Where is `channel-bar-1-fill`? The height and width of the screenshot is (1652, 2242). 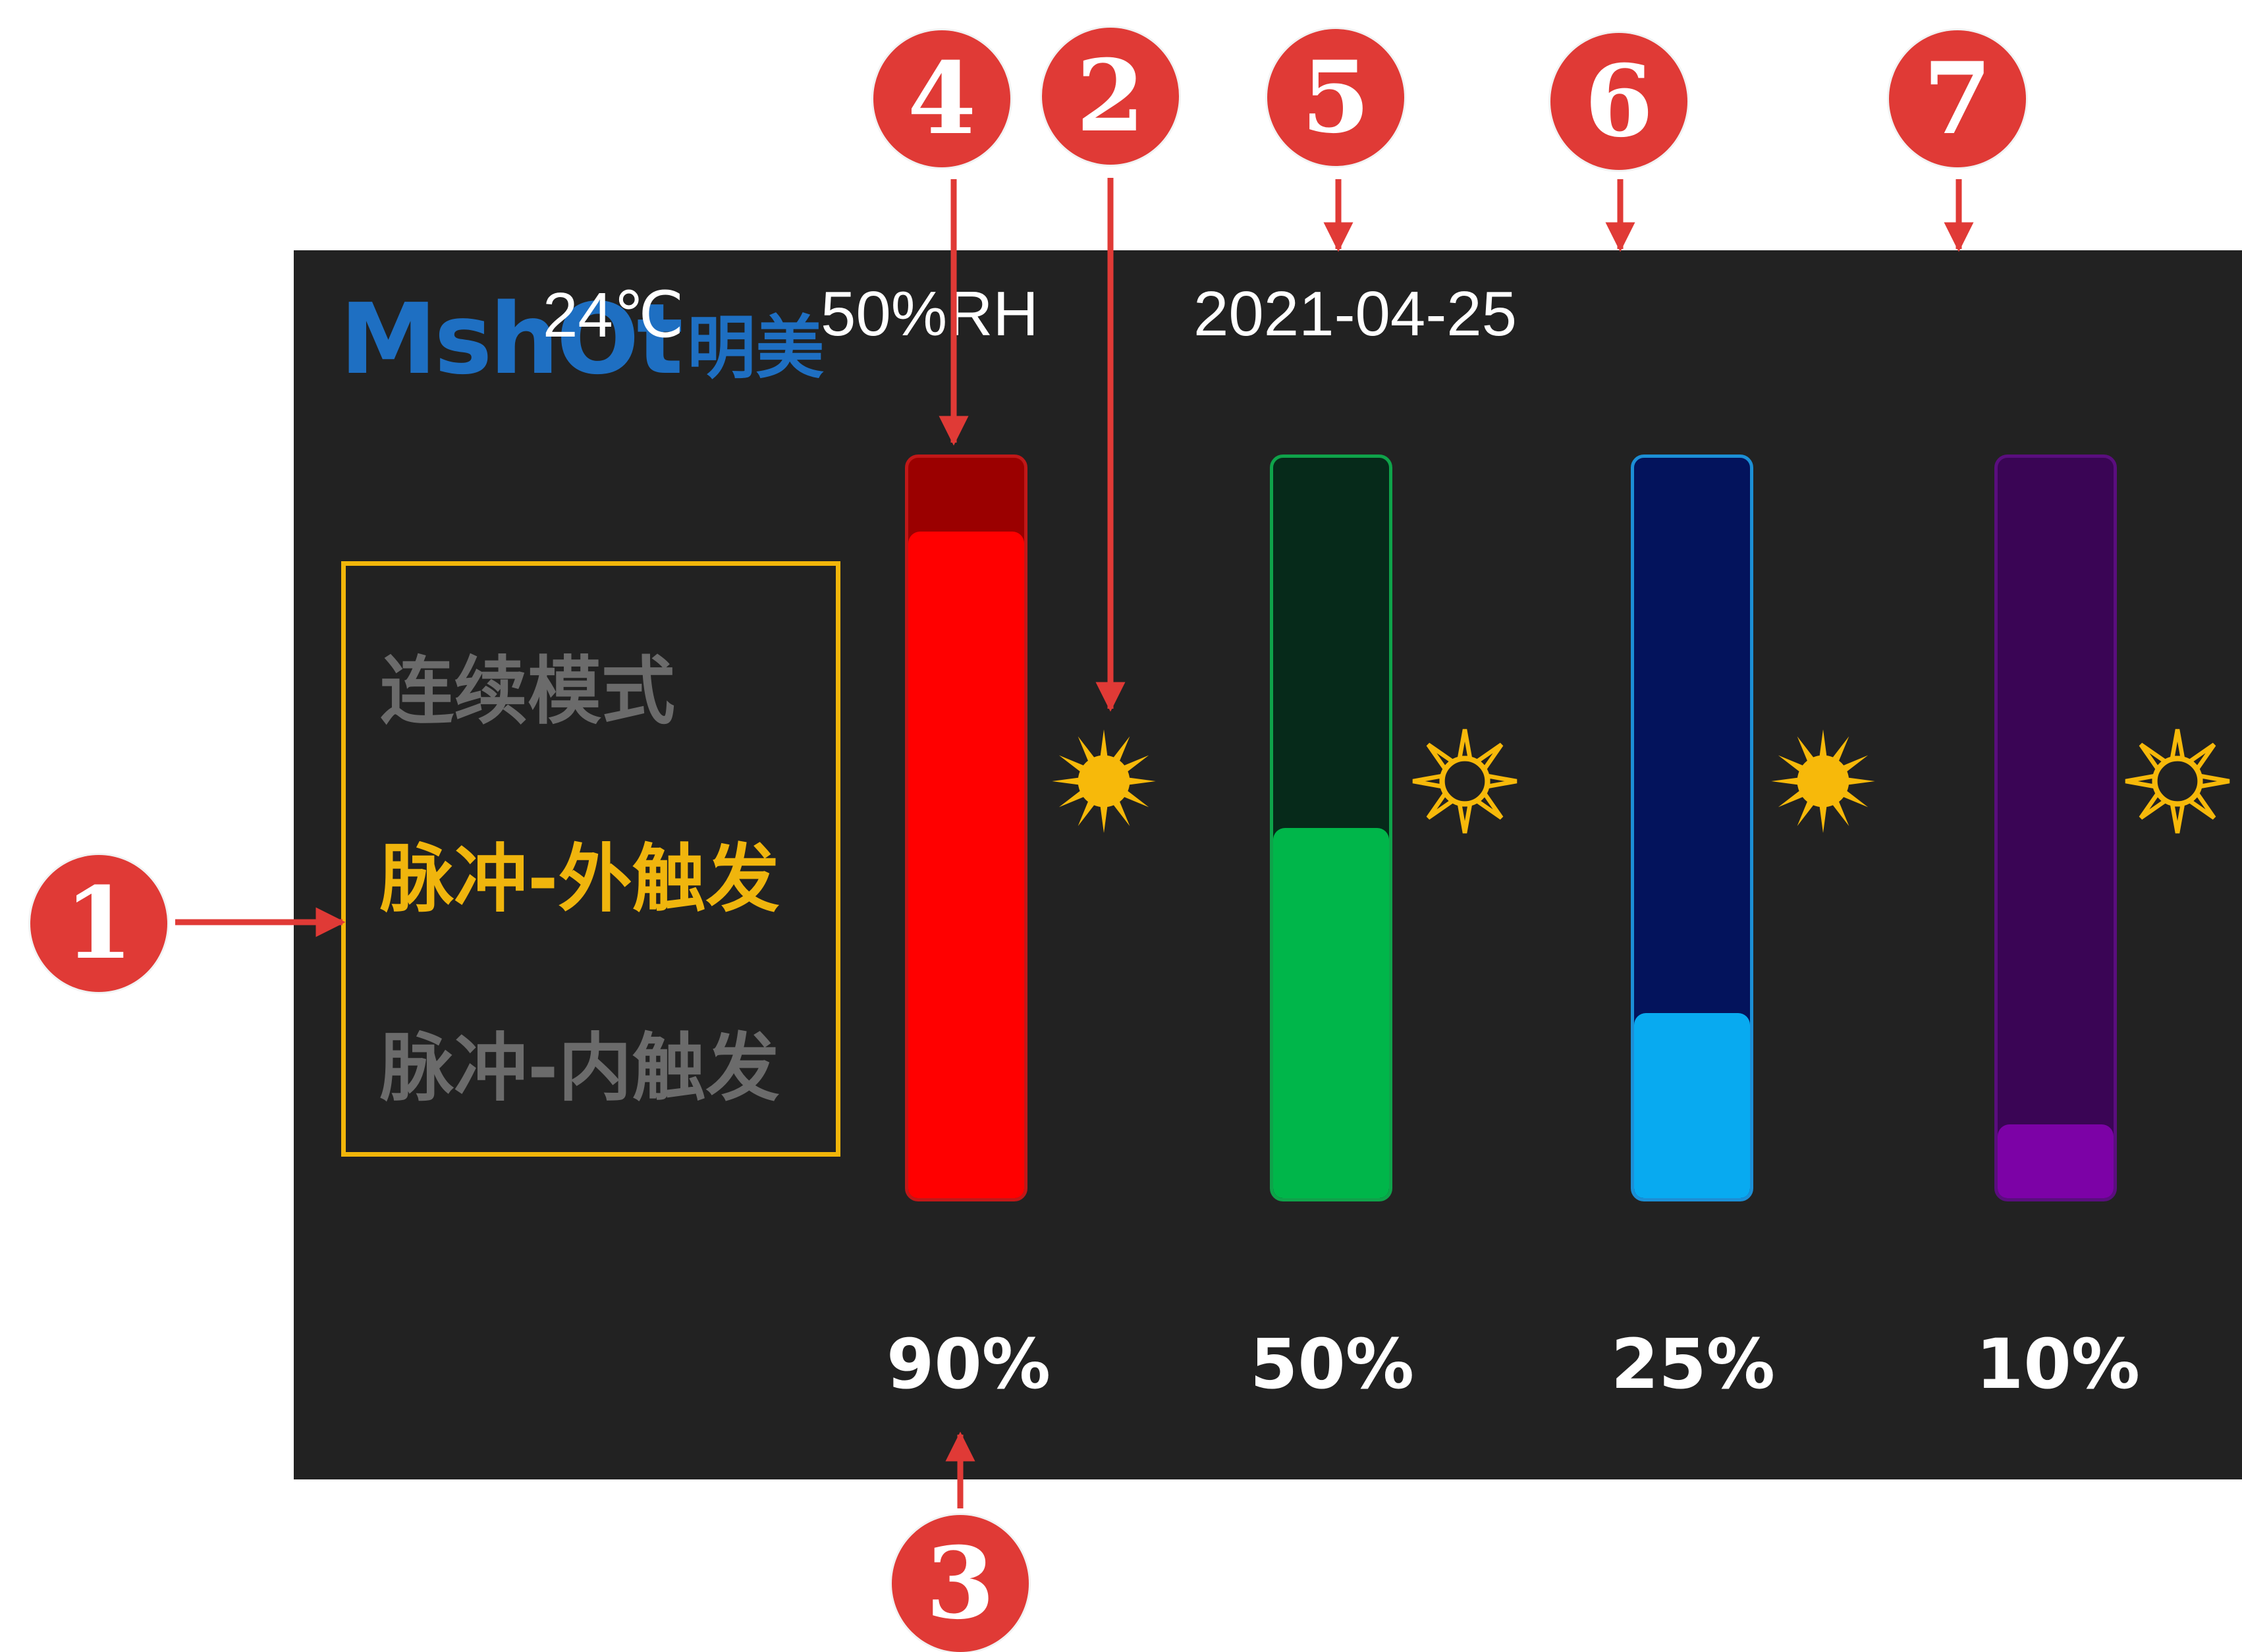
channel-bar-1-fill is located at coordinates (966, 865).